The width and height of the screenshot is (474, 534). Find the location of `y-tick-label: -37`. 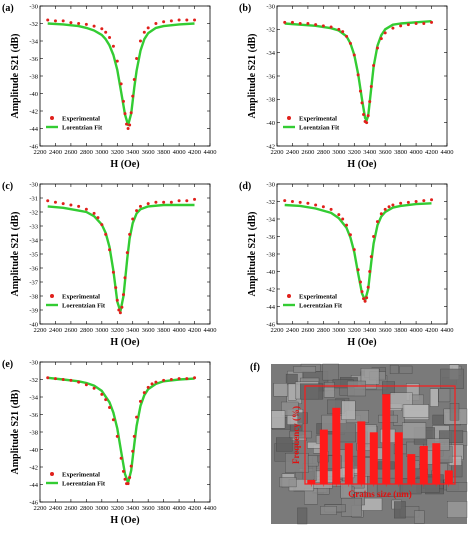

y-tick-label: -37 is located at coordinates (33, 282).